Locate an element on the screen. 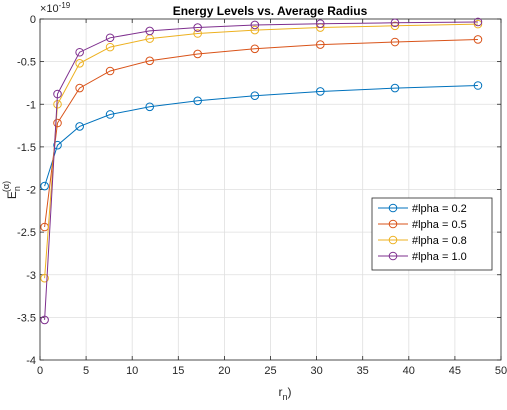 The width and height of the screenshot is (507, 410). legend-entry: #lpha = 1.0 is located at coordinates (422, 257).